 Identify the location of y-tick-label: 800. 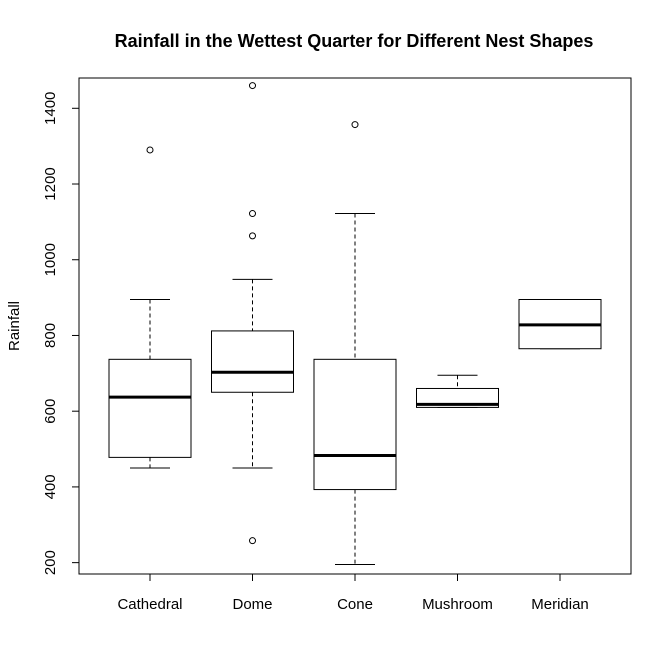
(50, 335).